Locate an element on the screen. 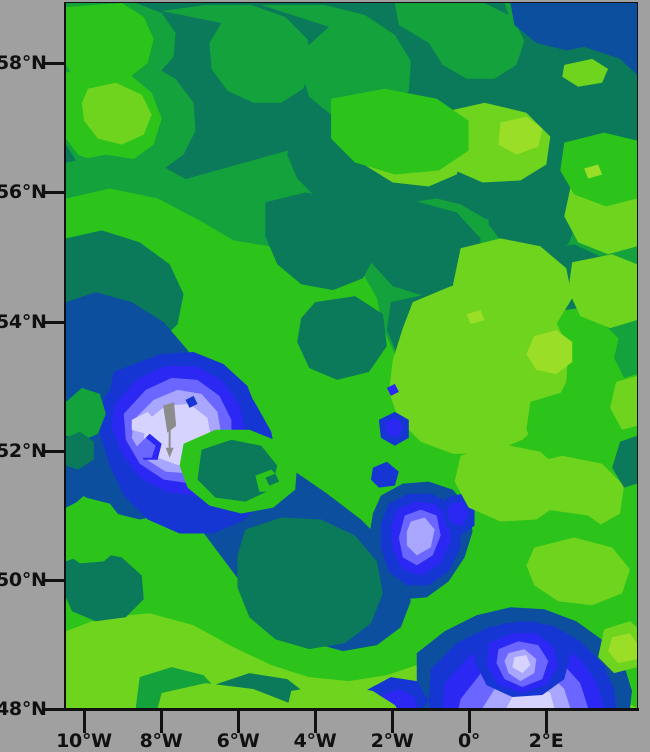 The width and height of the screenshot is (650, 752). station-wind-barb-marker is located at coordinates (170, 430).